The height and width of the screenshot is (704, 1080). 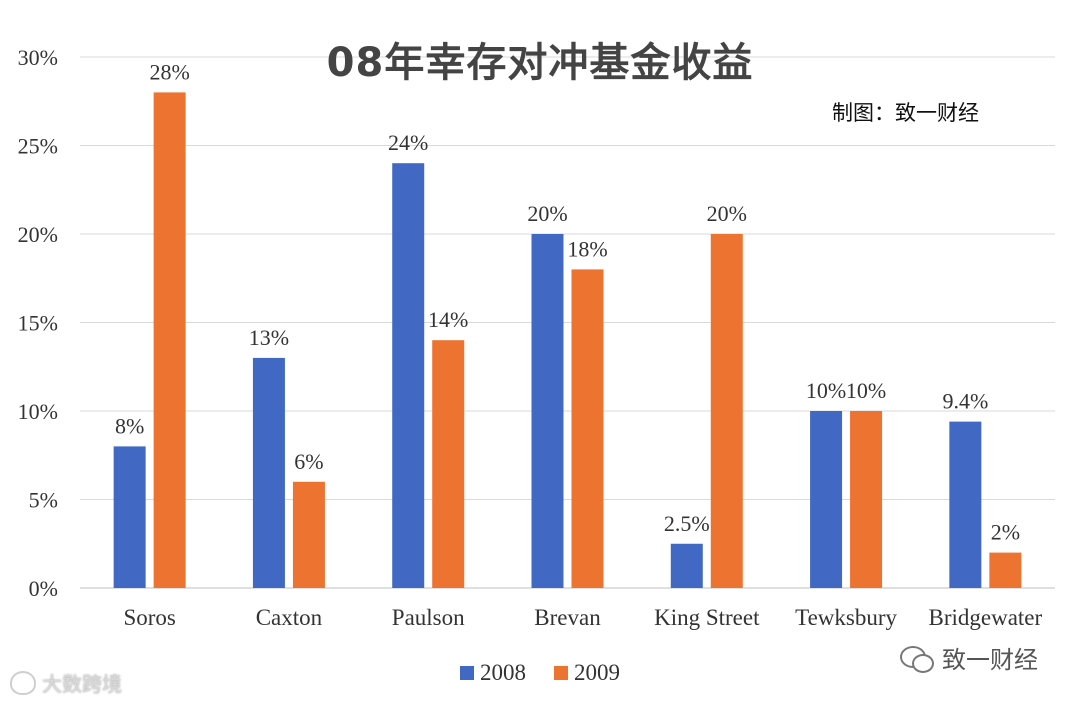 What do you see at coordinates (448, 464) in the screenshot?
I see `bar-2009-paulson` at bounding box center [448, 464].